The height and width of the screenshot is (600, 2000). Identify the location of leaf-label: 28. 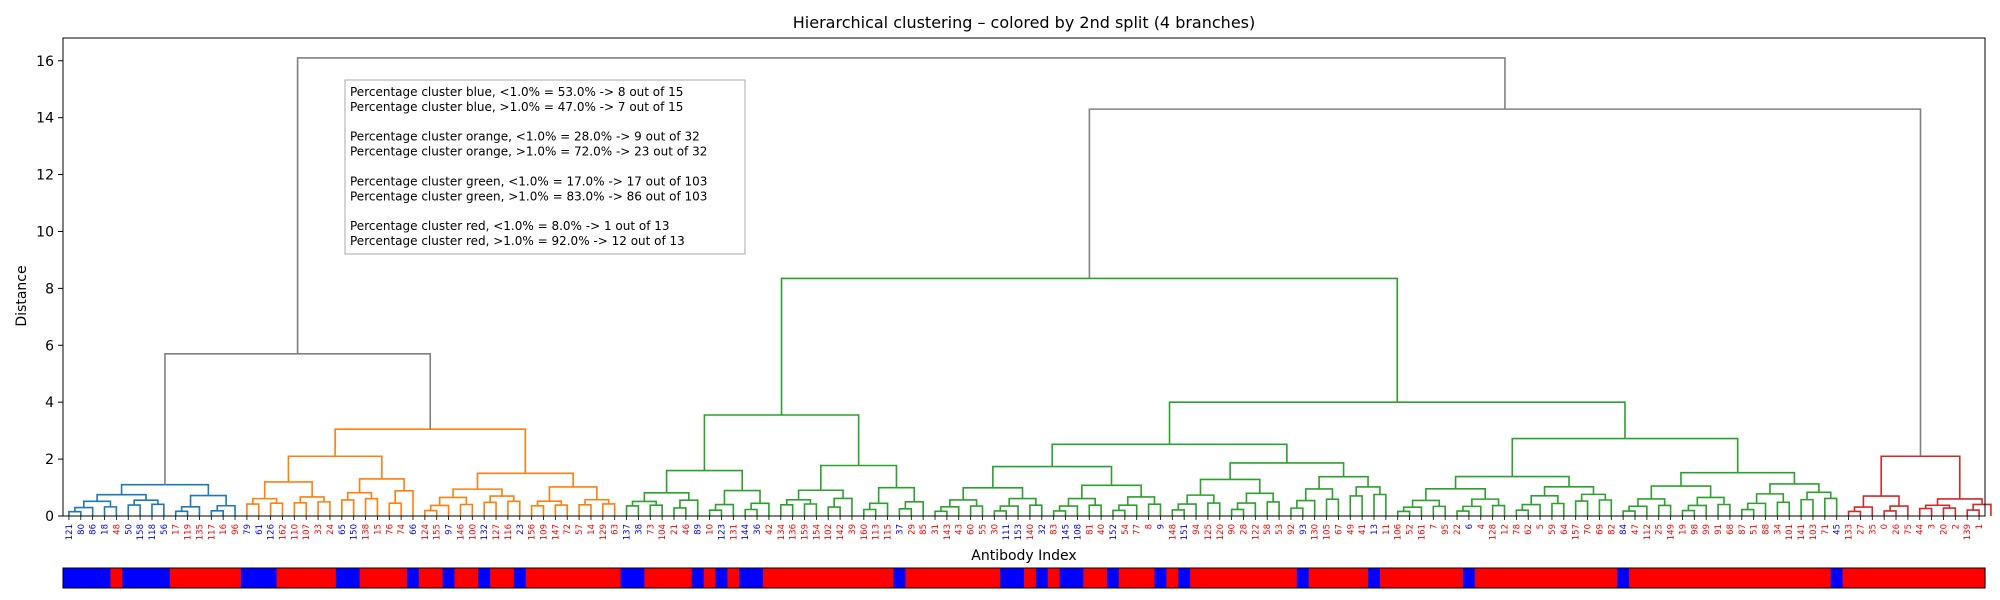
(1244, 529).